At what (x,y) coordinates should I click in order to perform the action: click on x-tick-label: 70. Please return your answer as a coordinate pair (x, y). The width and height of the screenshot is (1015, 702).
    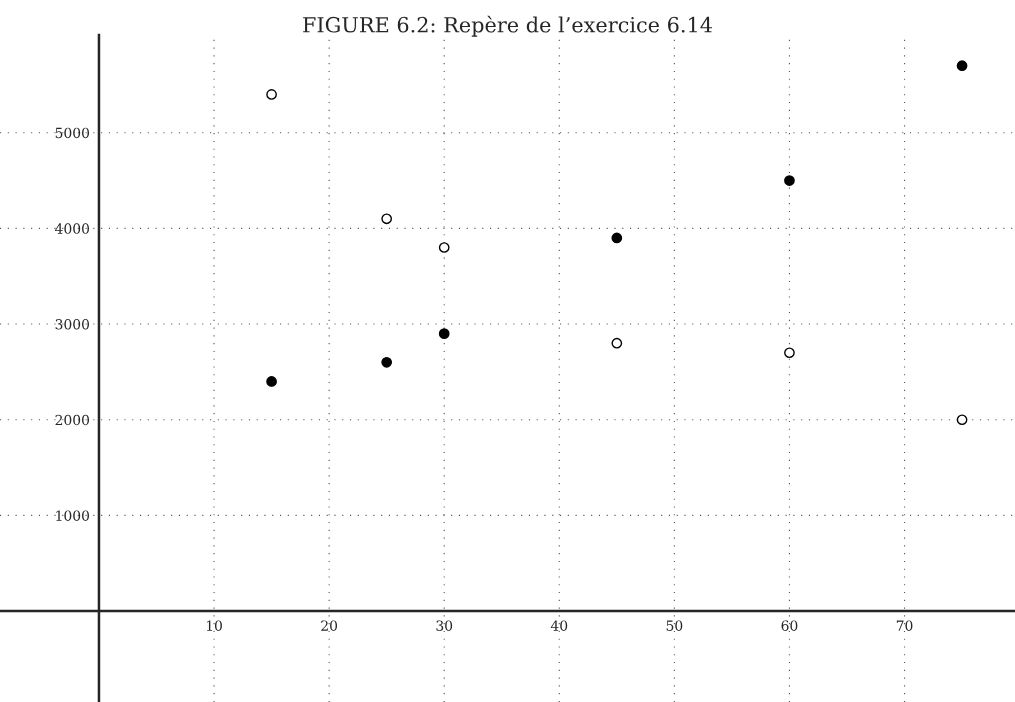
    Looking at the image, I should click on (904, 625).